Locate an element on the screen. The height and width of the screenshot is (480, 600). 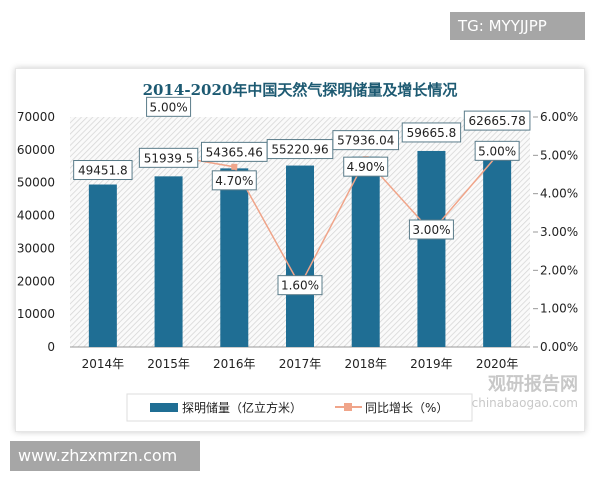
growth-label: 4.70% is located at coordinates (234, 181).